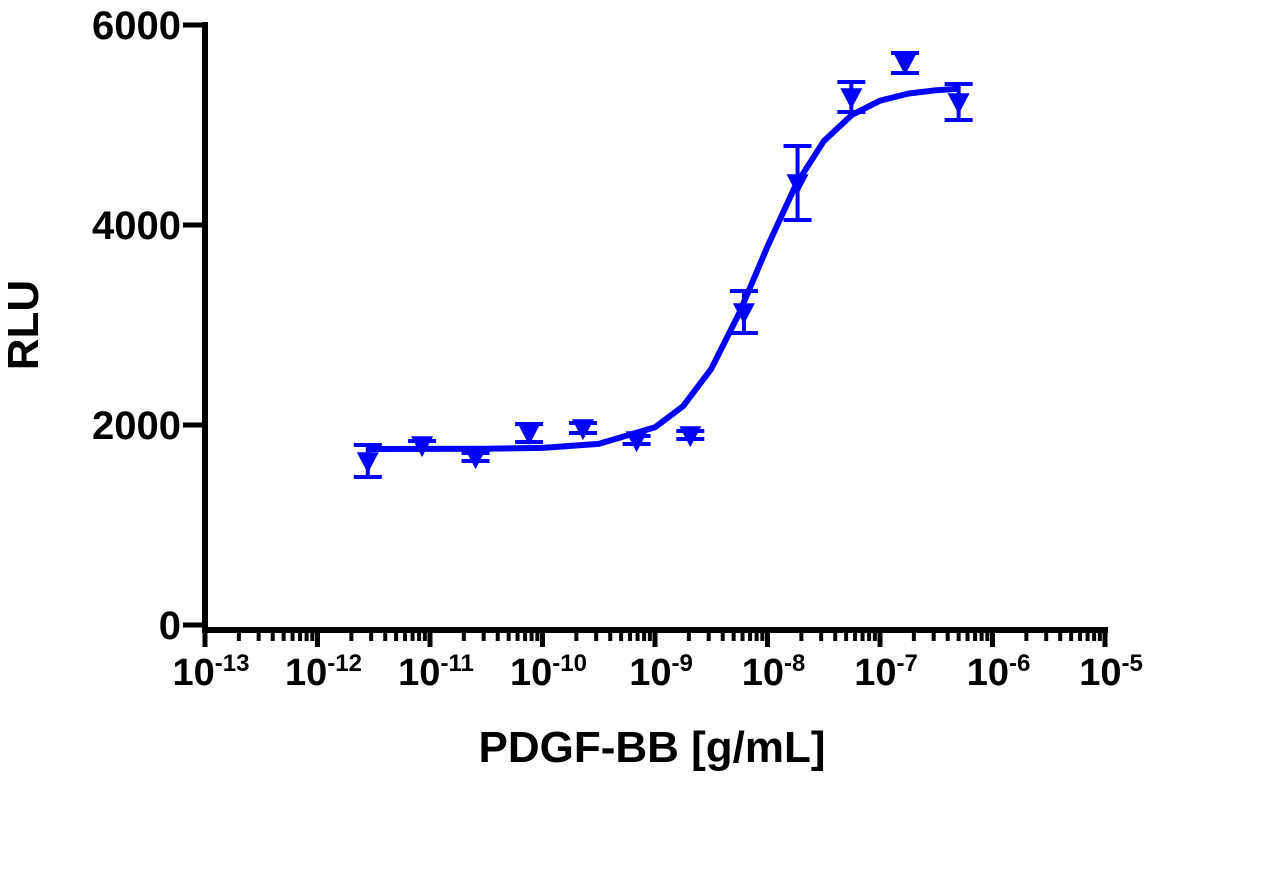 The width and height of the screenshot is (1284, 873). I want to click on x-tick-exponent: -6, so click(1019, 663).